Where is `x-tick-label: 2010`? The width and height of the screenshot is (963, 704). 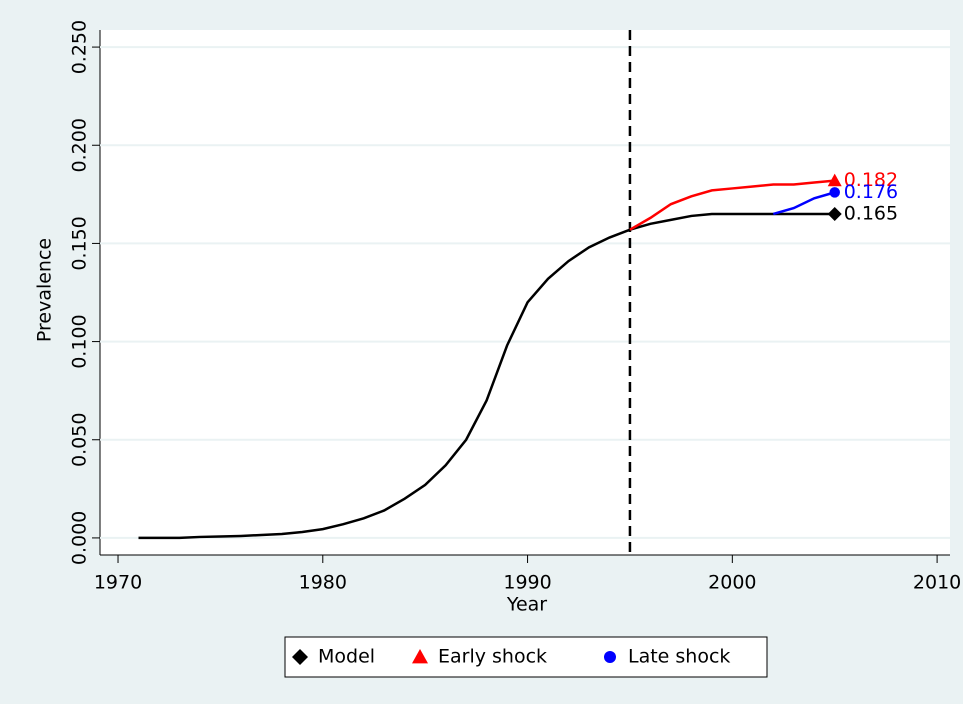
x-tick-label: 2010 is located at coordinates (937, 583).